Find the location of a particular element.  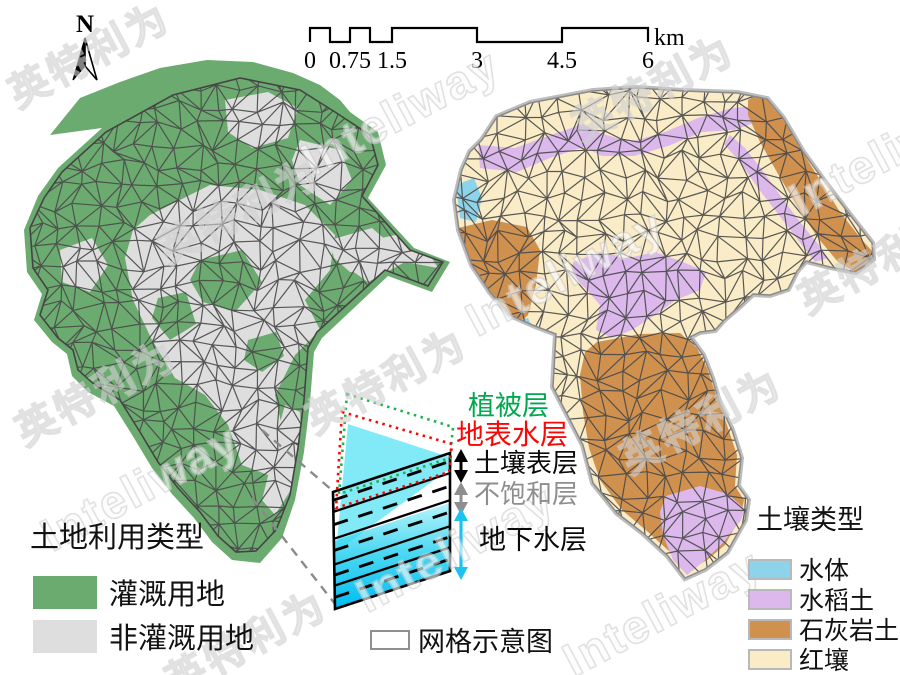

water-sheet is located at coordinates (394, 488).